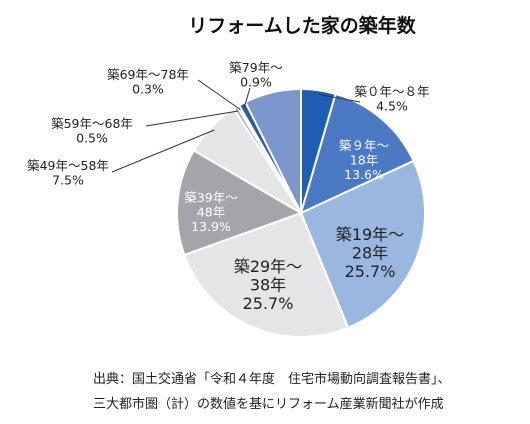  Describe the element at coordinates (211, 226) in the screenshot. I see `slice-value-4: 13.9%` at that location.